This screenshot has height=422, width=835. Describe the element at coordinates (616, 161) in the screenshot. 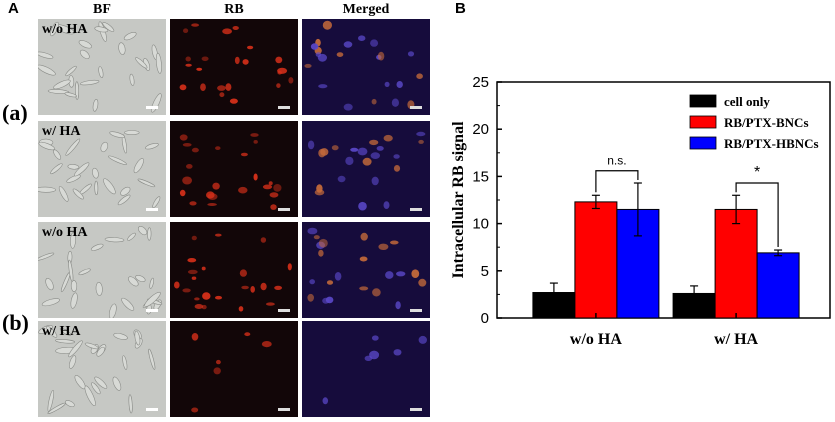

I see `significance-label: n.s.` at that location.